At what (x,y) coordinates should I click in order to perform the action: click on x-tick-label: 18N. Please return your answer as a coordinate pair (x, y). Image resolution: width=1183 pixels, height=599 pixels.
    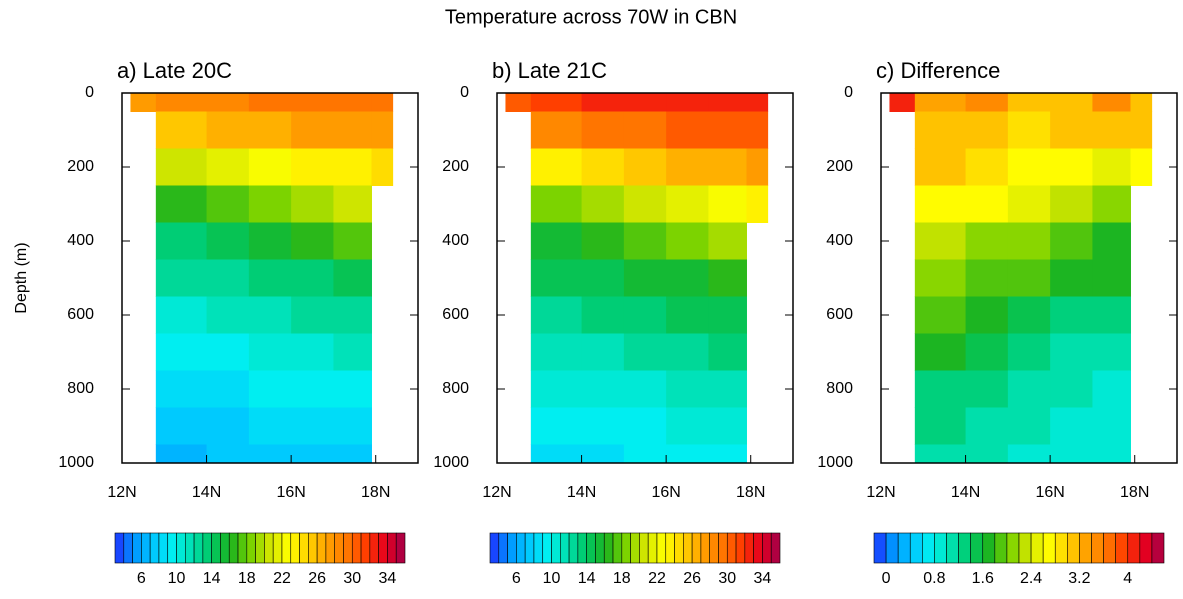
    Looking at the image, I should click on (1134, 492).